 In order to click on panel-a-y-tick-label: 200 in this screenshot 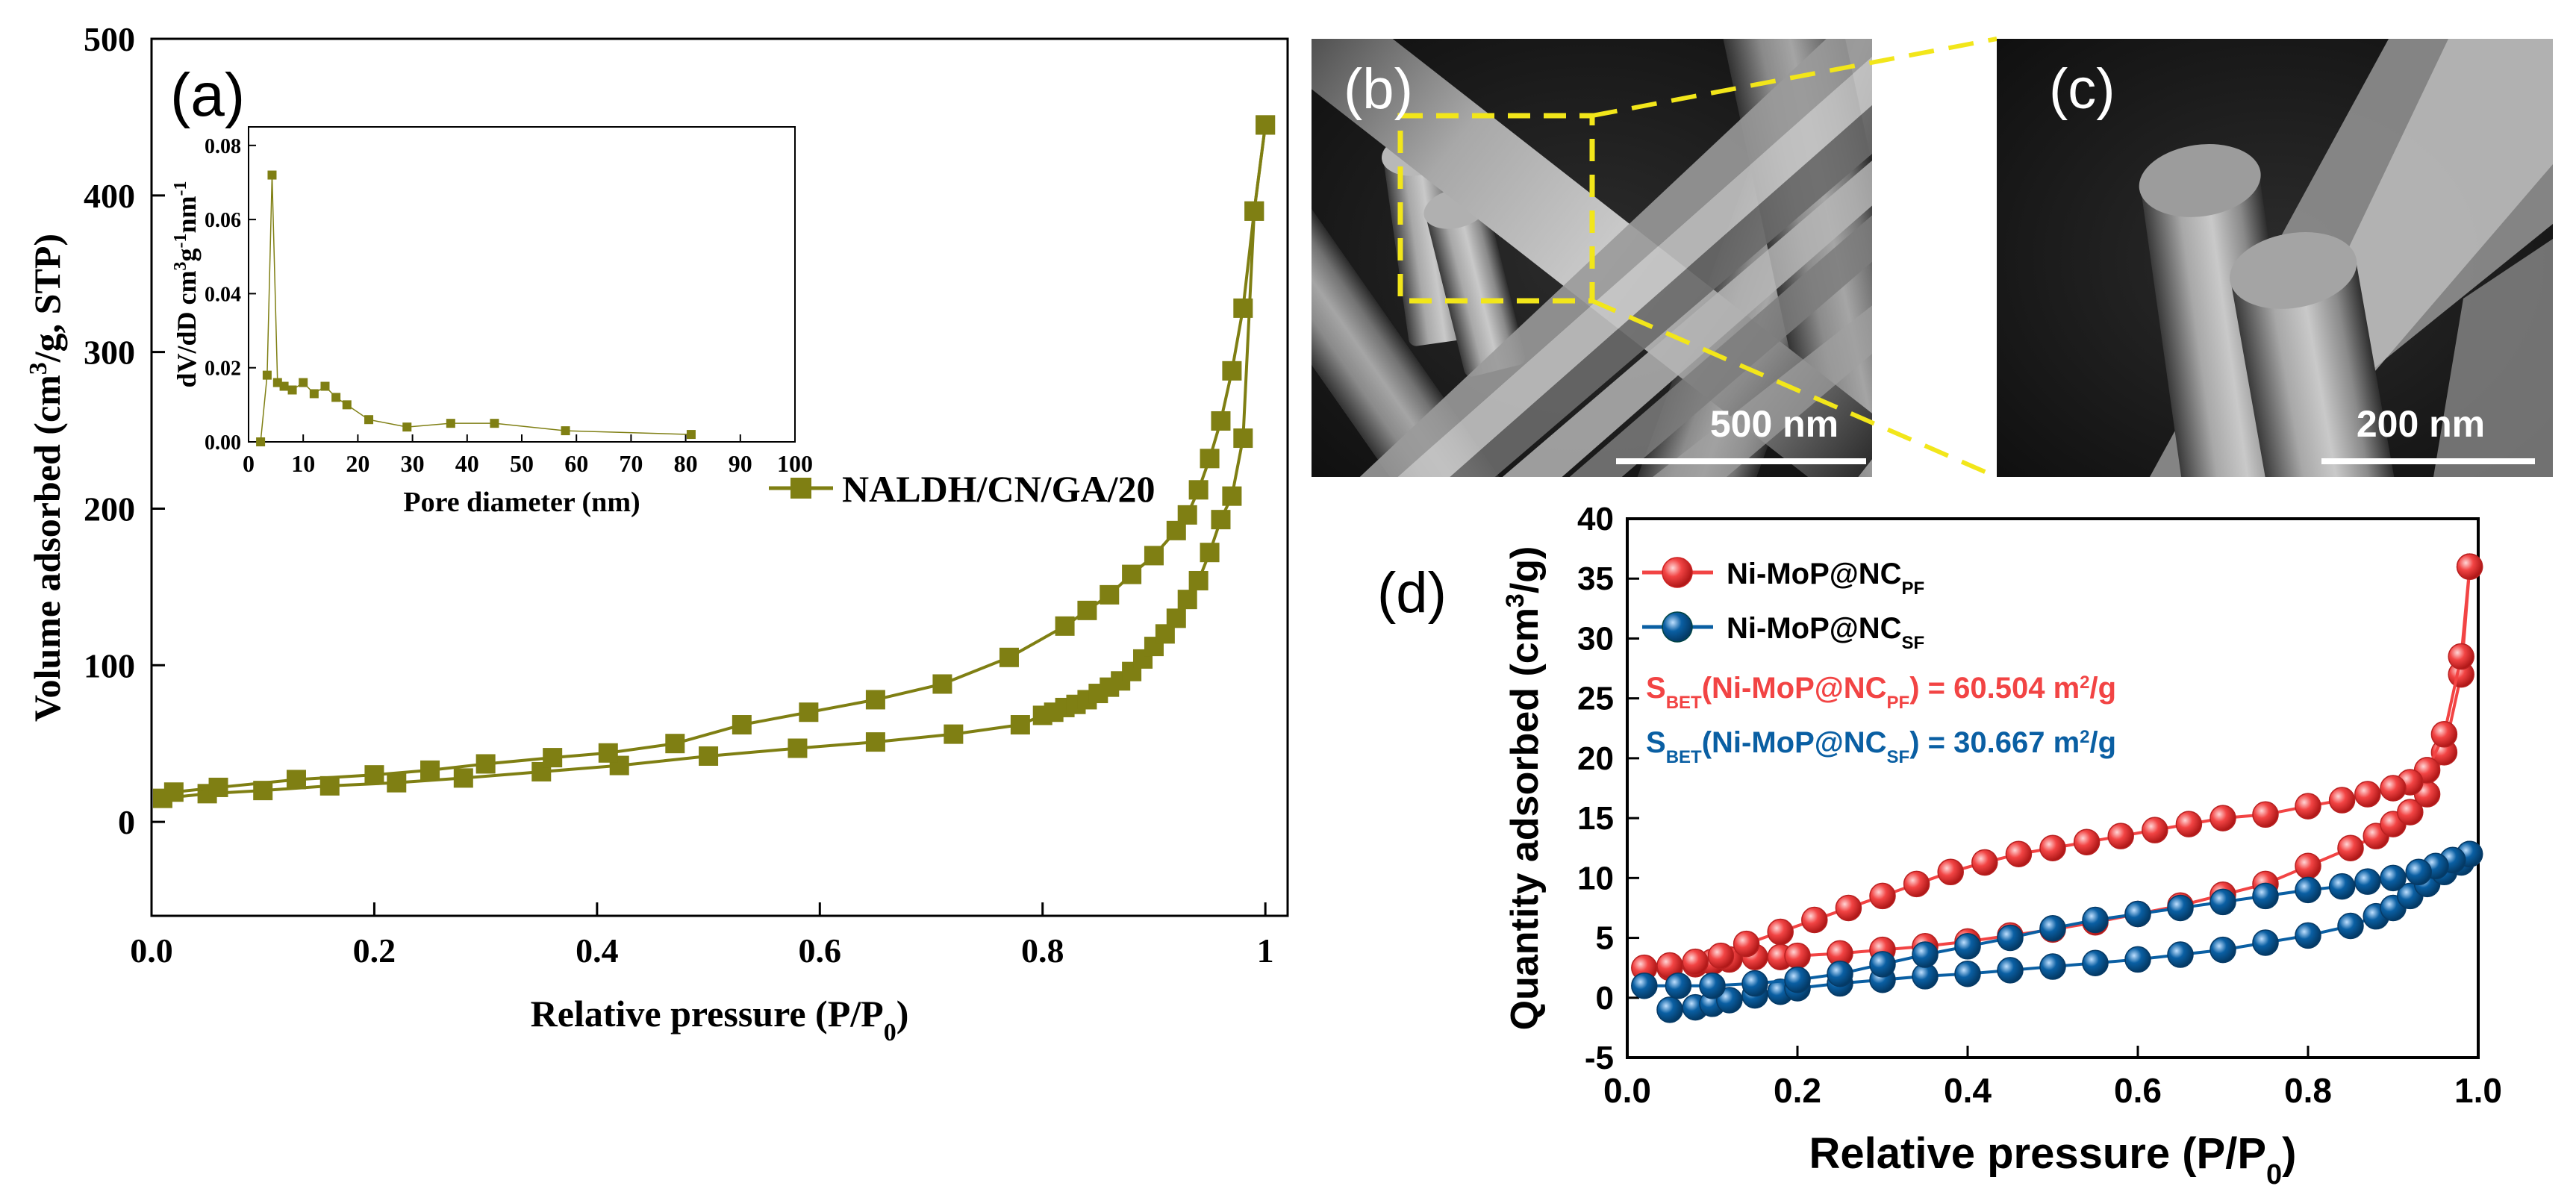, I will do `click(109, 509)`.